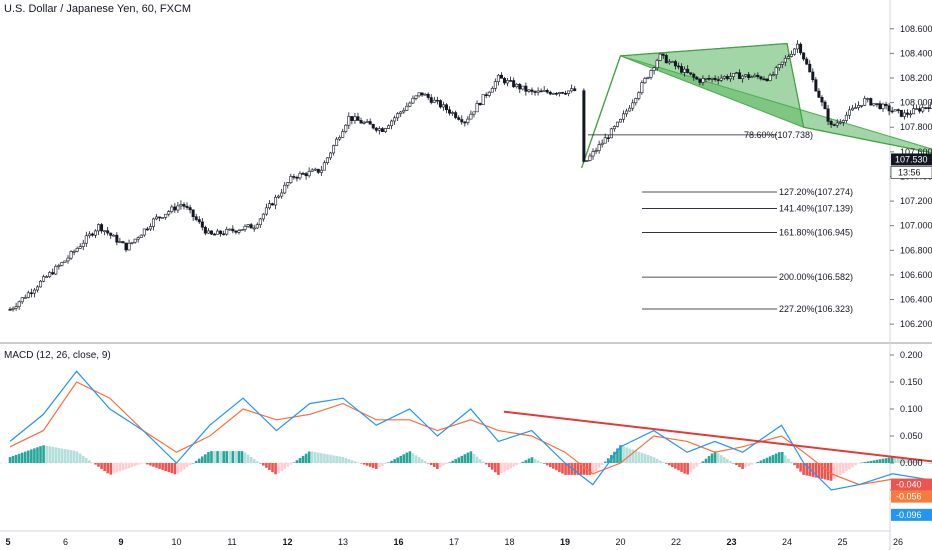 This screenshot has height=550, width=932. What do you see at coordinates (620, 542) in the screenshot?
I see `time-tick-label: 20` at bounding box center [620, 542].